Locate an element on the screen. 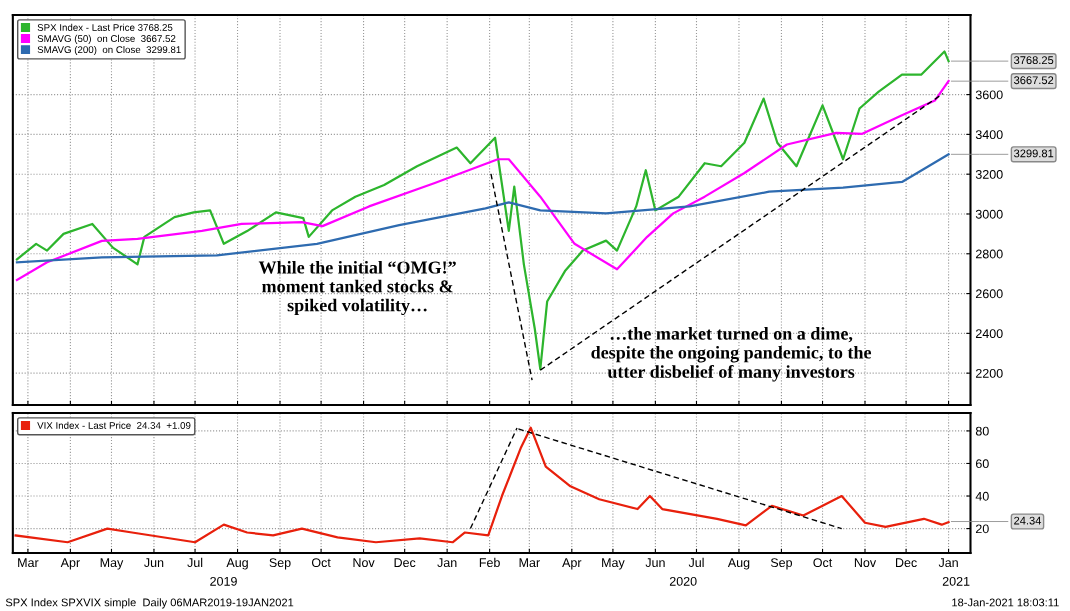 The height and width of the screenshot is (611, 1070). text: 2019 is located at coordinates (223, 581).